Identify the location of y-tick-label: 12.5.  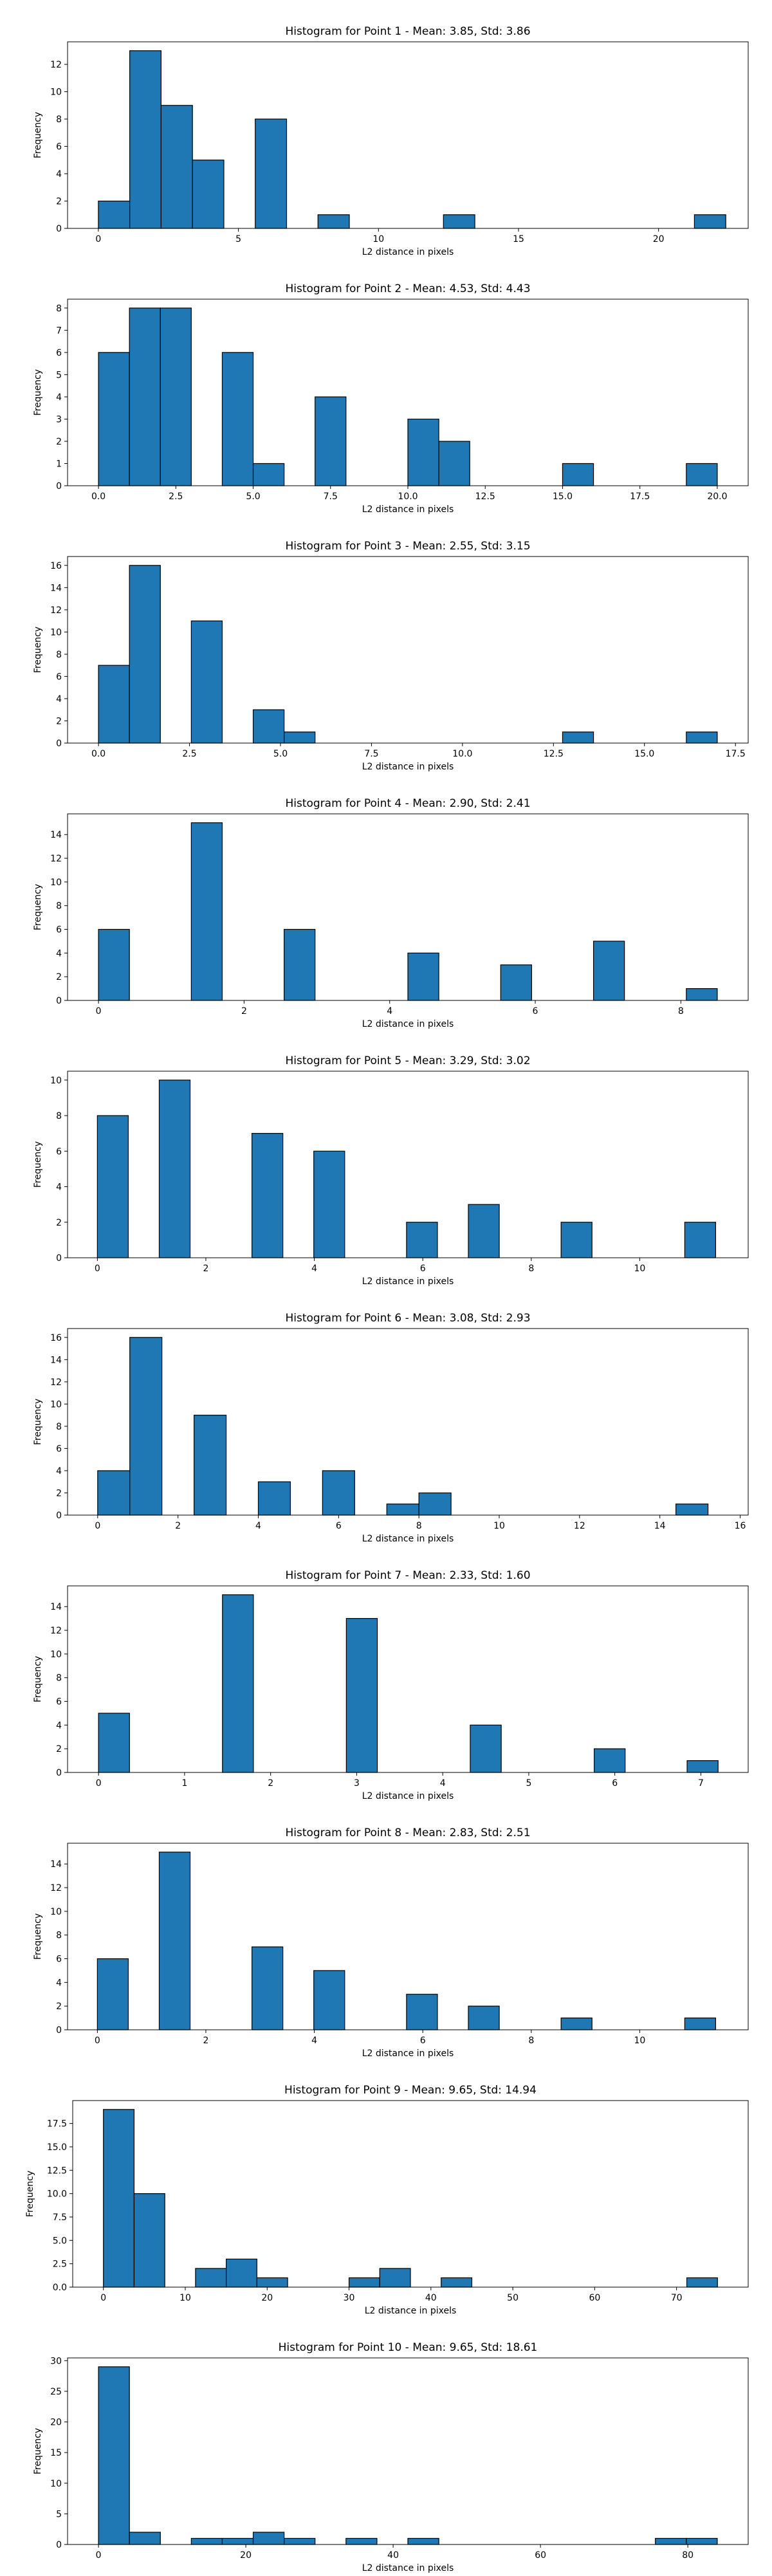
(57, 2171).